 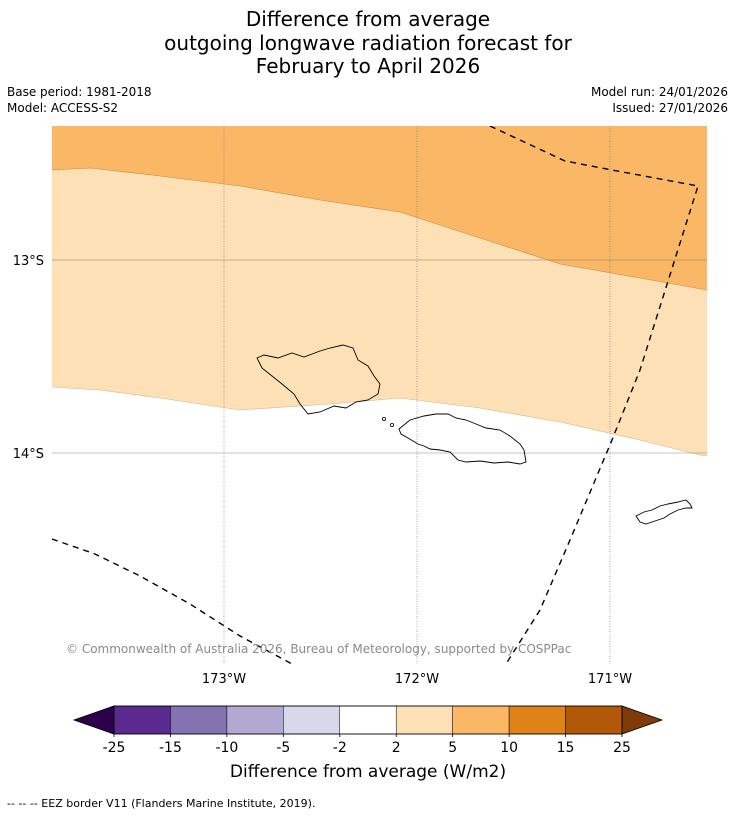 What do you see at coordinates (396, 748) in the screenshot?
I see `colorbar-tick-label: 2` at bounding box center [396, 748].